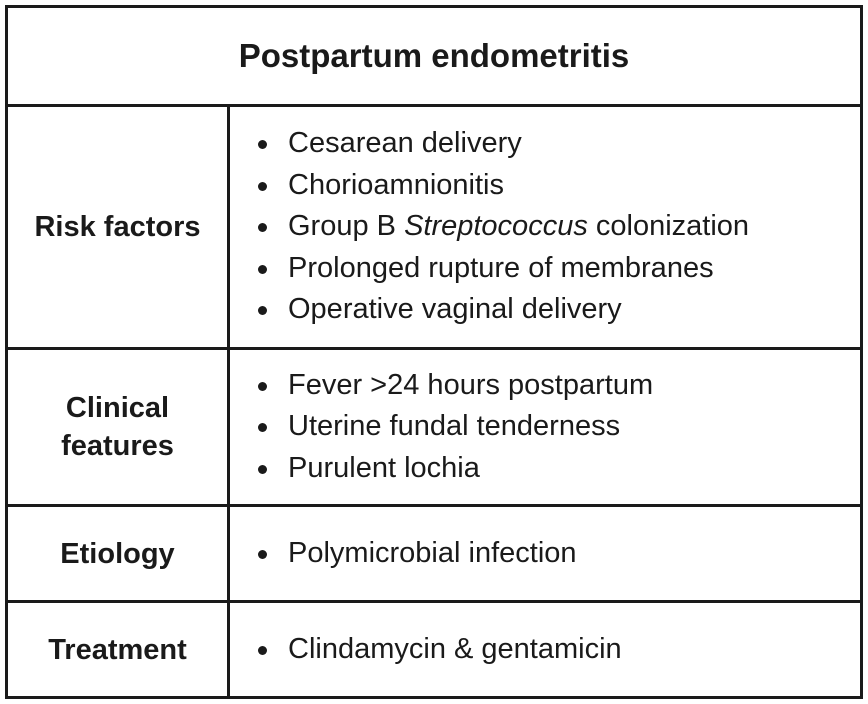 This screenshot has height=704, width=868. I want to click on row-label-etiology: Etiology, so click(119, 553).